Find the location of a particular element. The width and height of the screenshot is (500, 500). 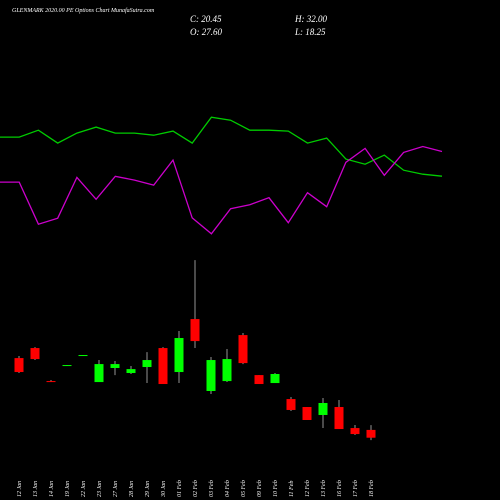

x-tick-label: 23 Jan is located at coordinates (100, 489).